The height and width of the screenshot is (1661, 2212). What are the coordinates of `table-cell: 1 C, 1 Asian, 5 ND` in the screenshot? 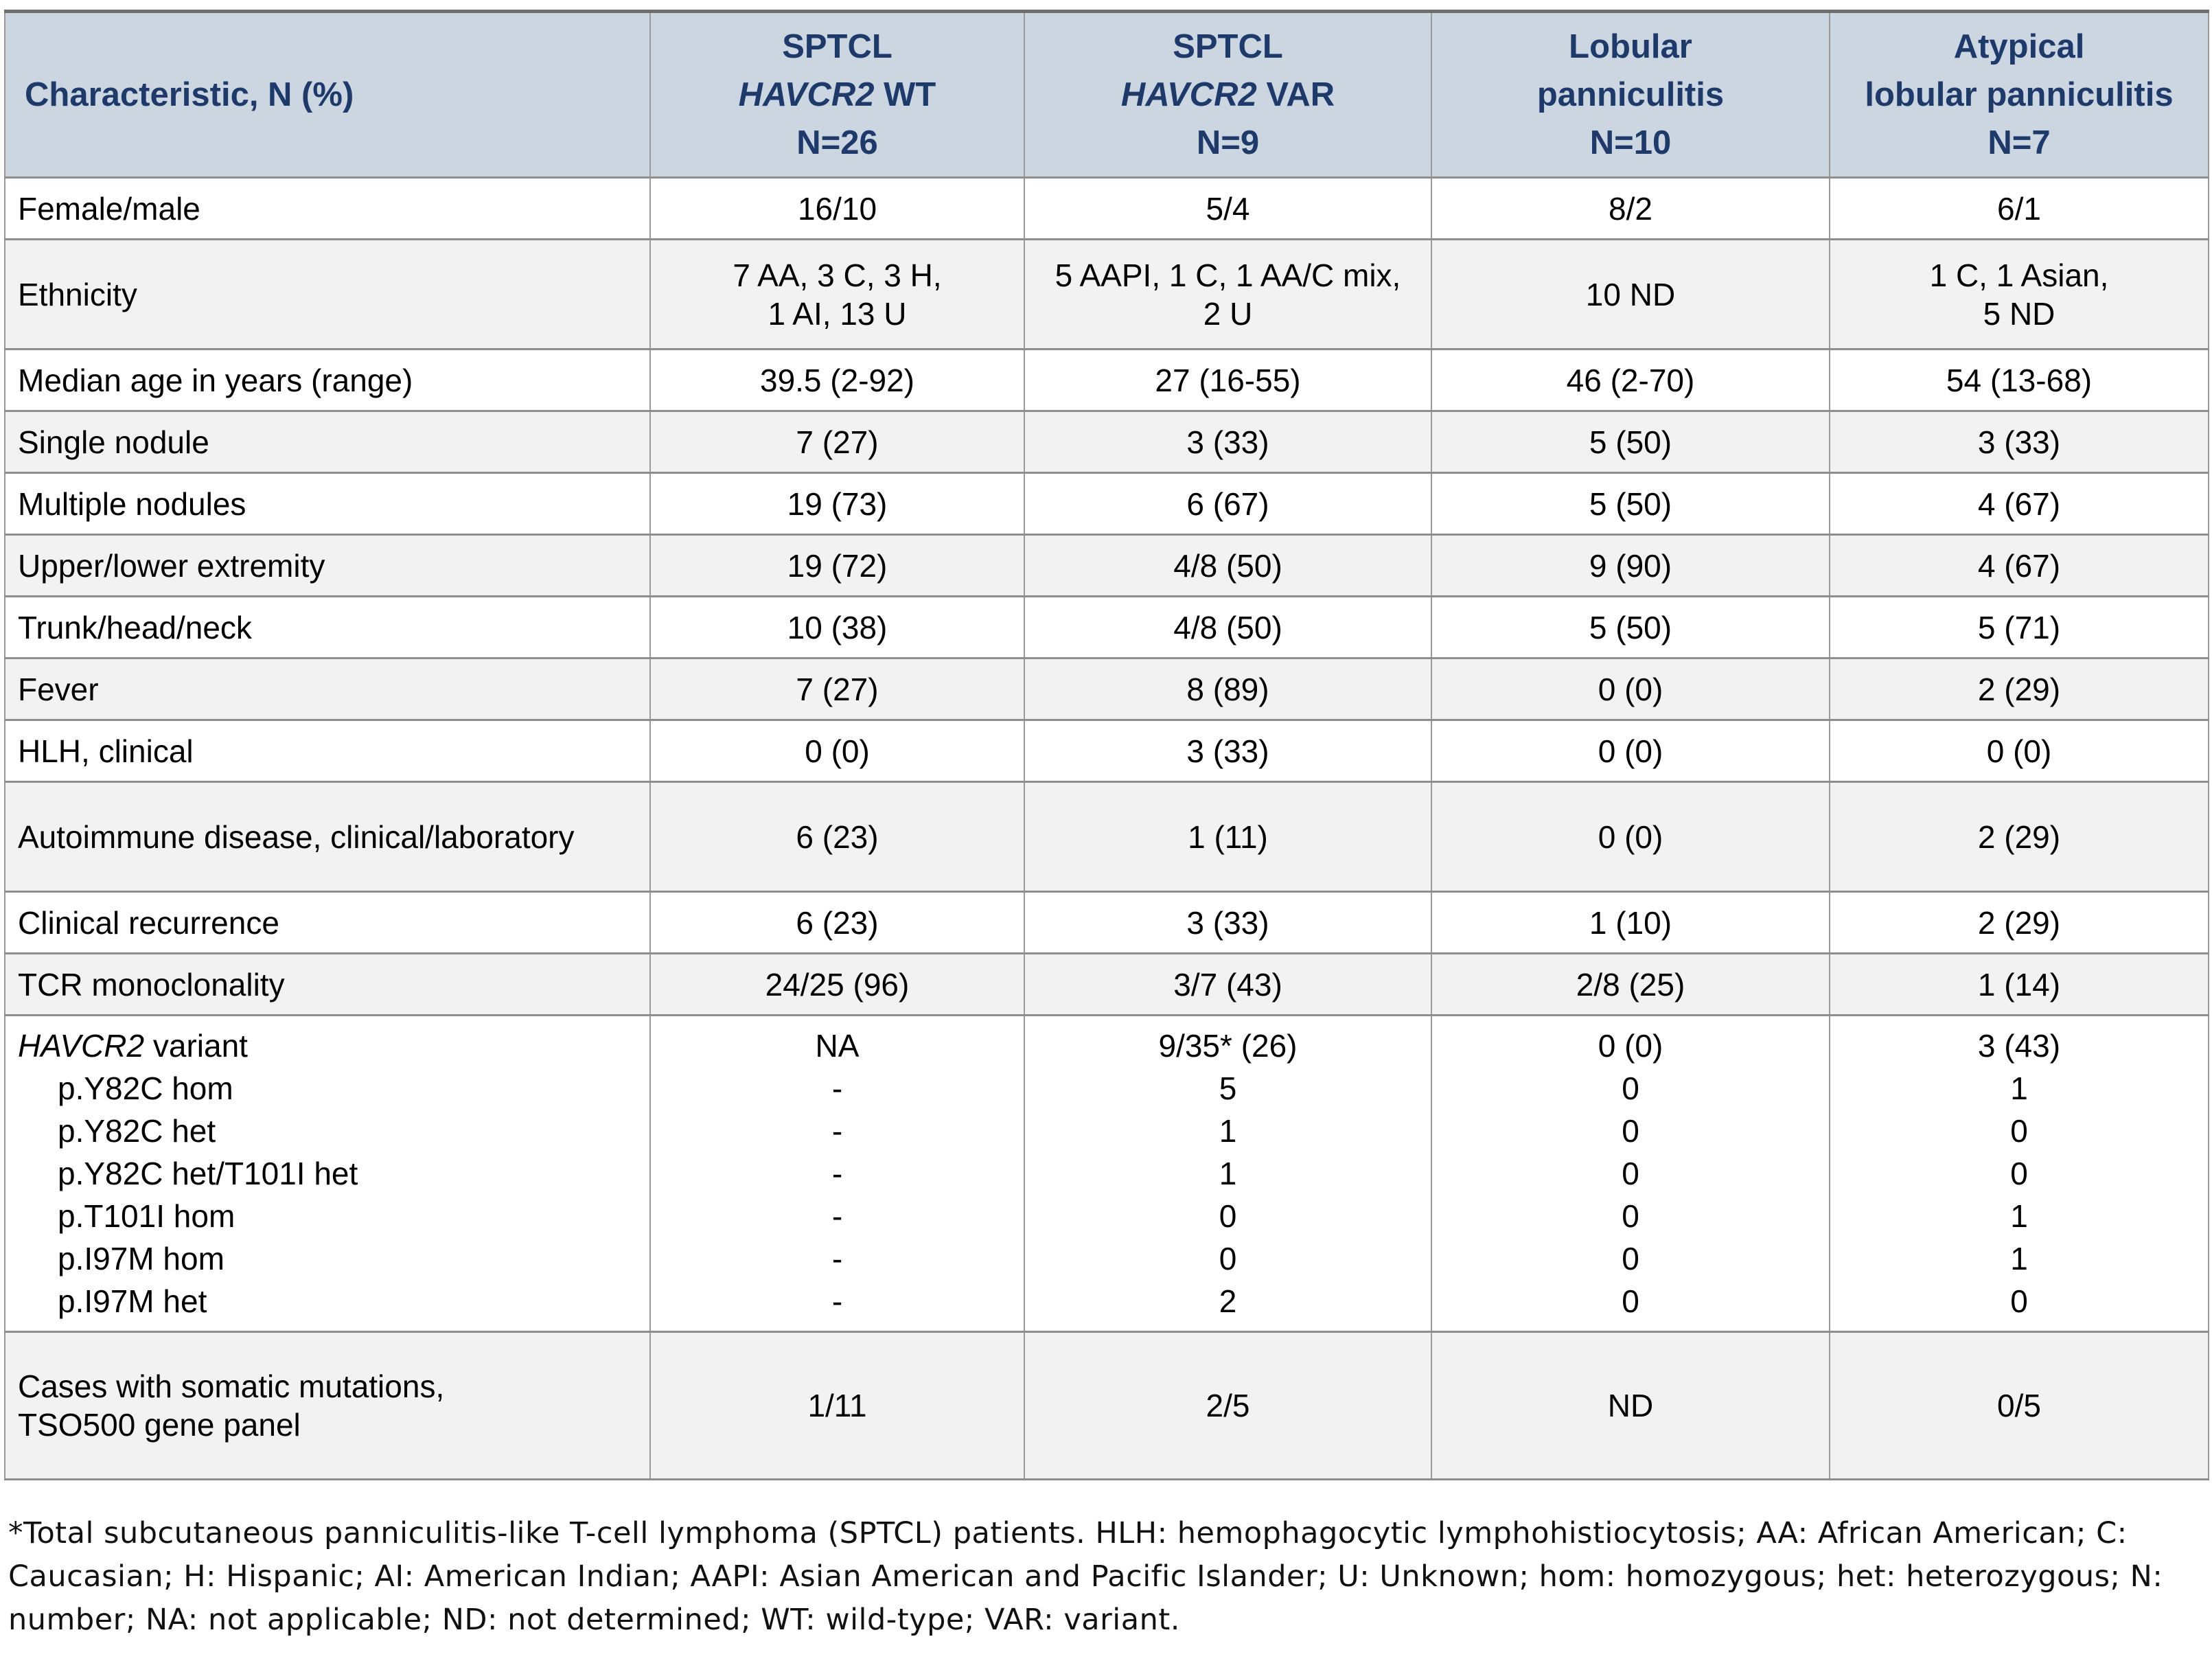 It's located at (2019, 294).